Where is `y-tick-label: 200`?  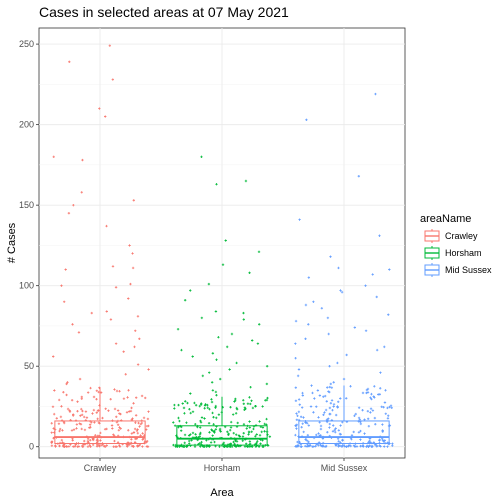 y-tick-label: 200 is located at coordinates (26, 125).